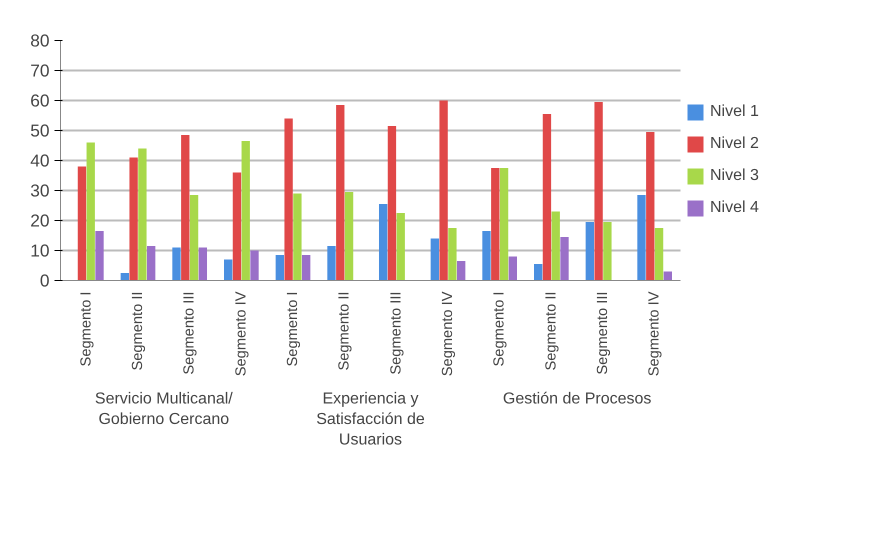  What do you see at coordinates (734, 176) in the screenshot?
I see `legend-label: Nivel 3` at bounding box center [734, 176].